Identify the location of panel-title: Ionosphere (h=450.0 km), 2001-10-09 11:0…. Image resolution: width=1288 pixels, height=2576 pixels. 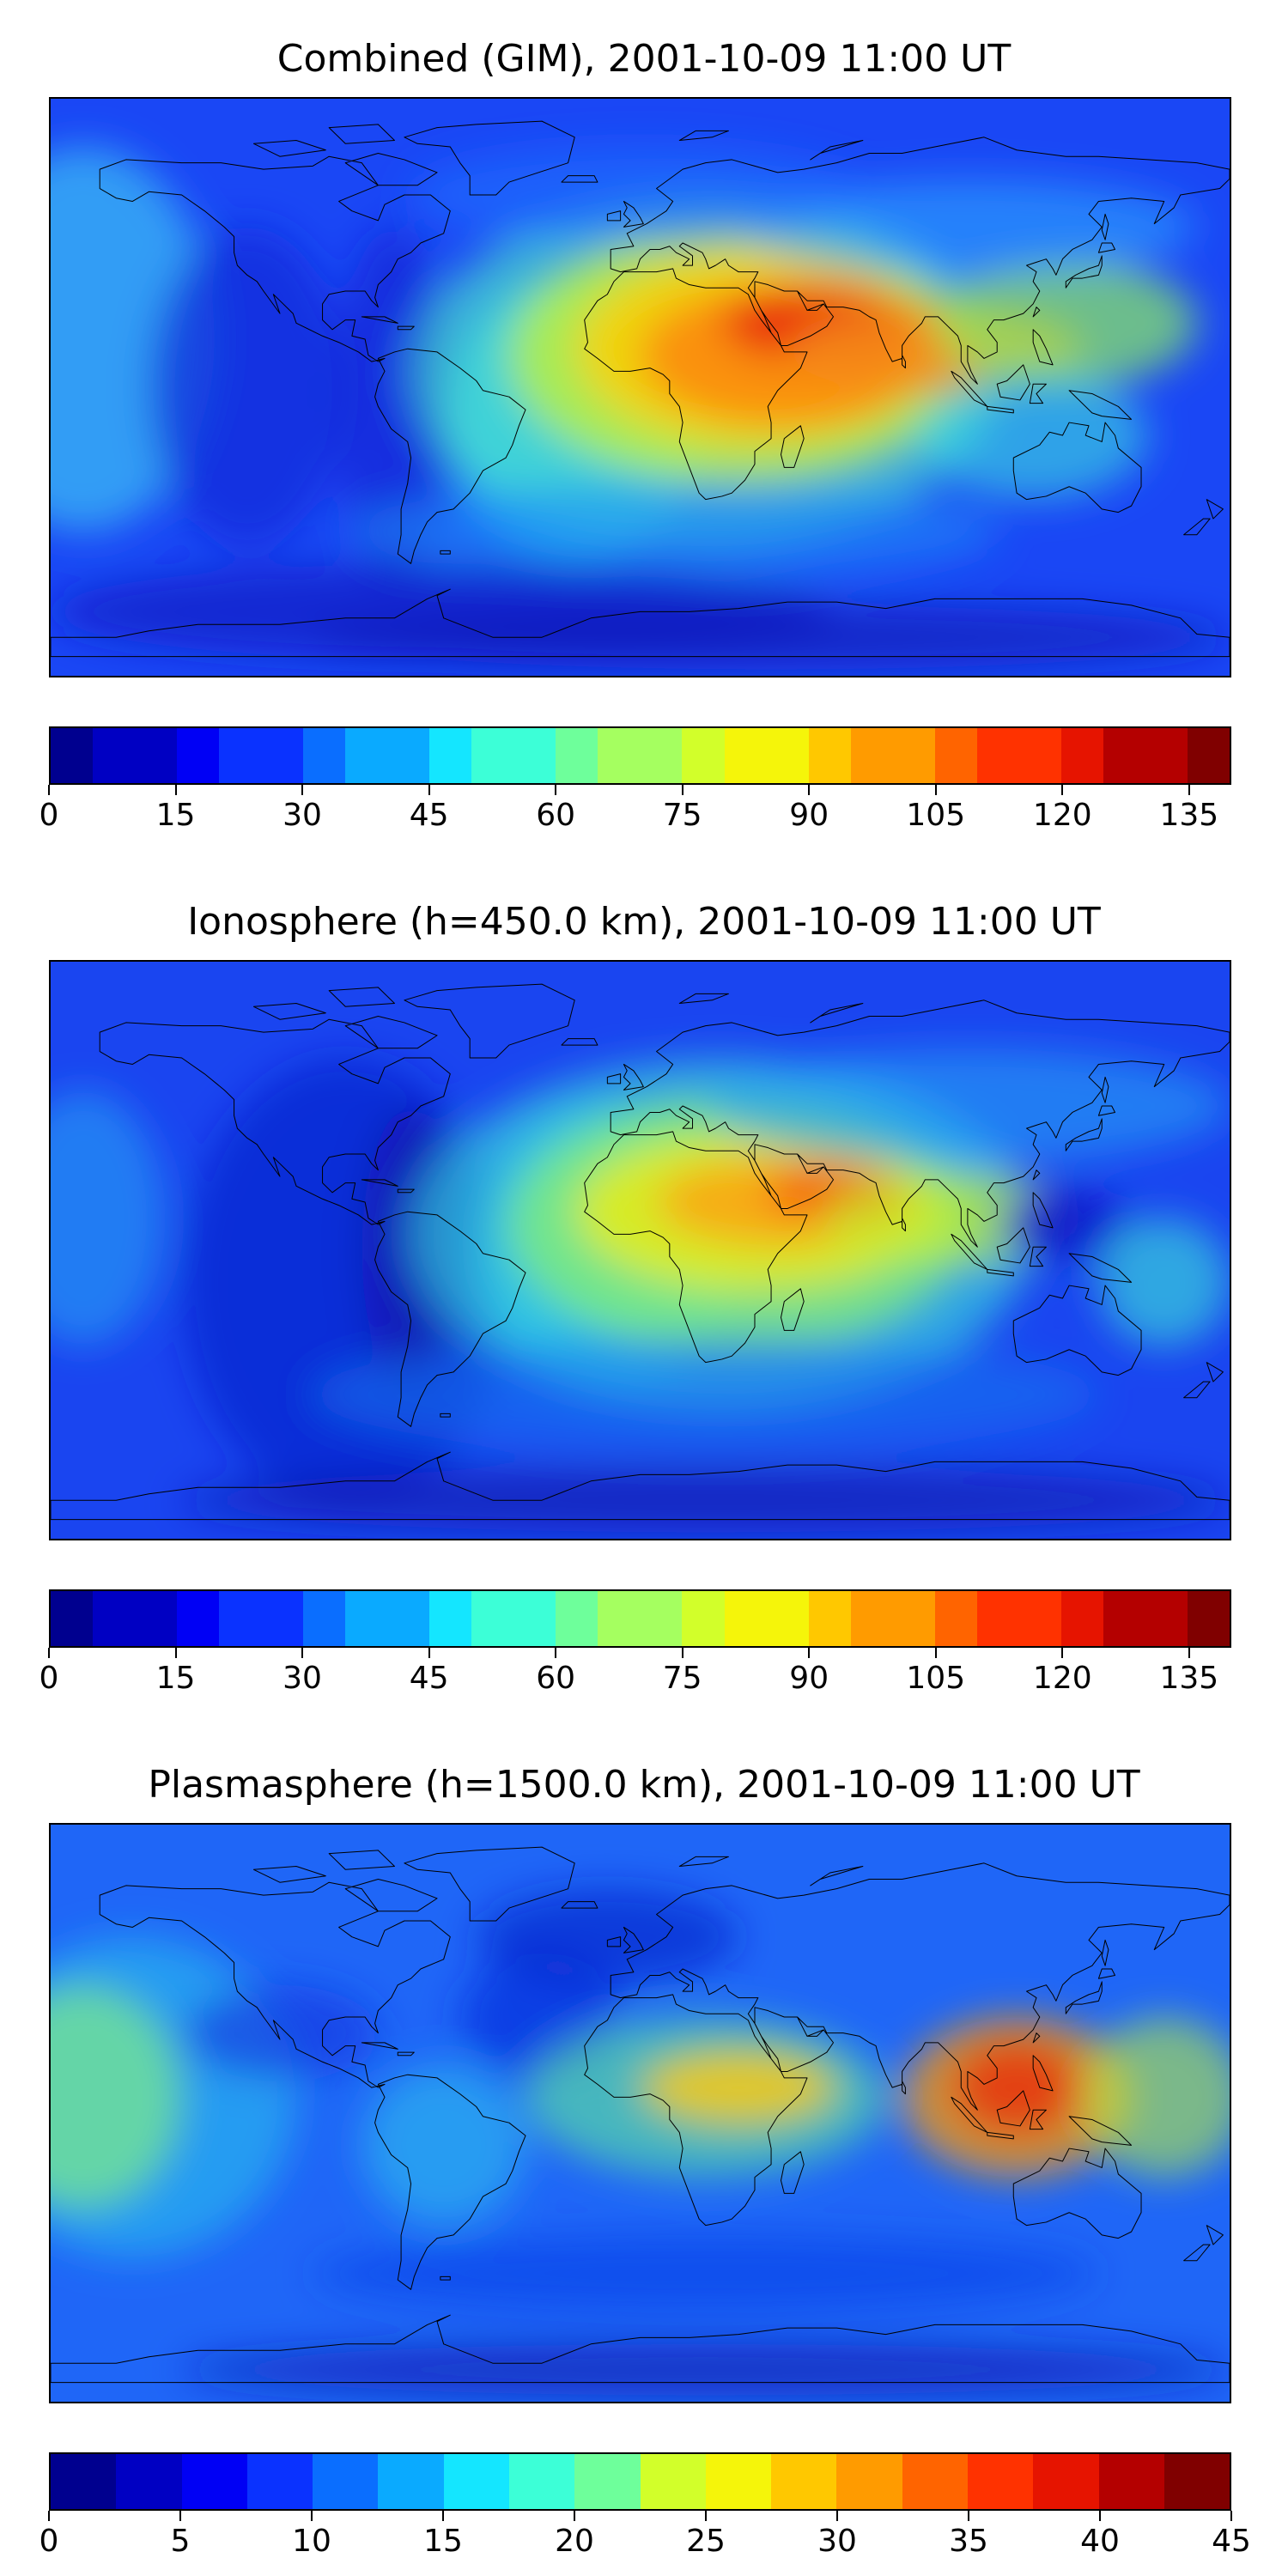
(644, 922).